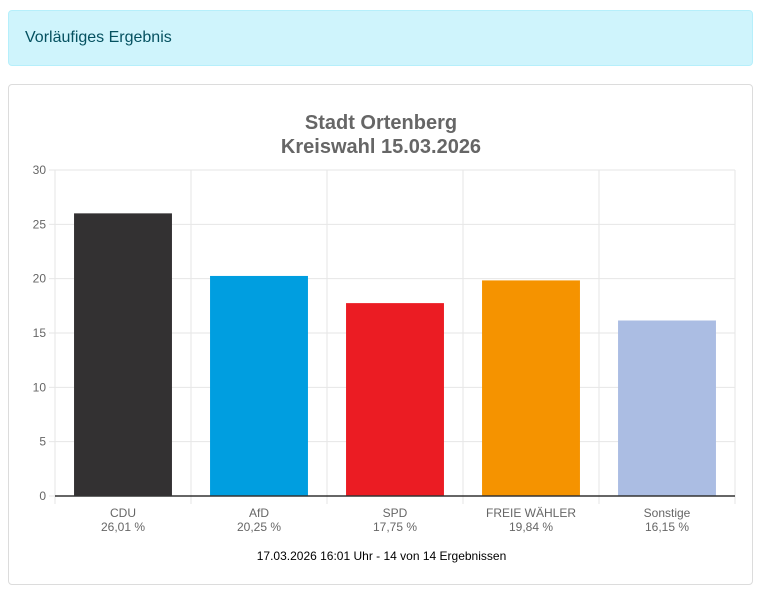 This screenshot has height=595, width=765. Describe the element at coordinates (98, 37) in the screenshot. I see `status-alert-text: Vorläufiges Ergebnis` at that location.